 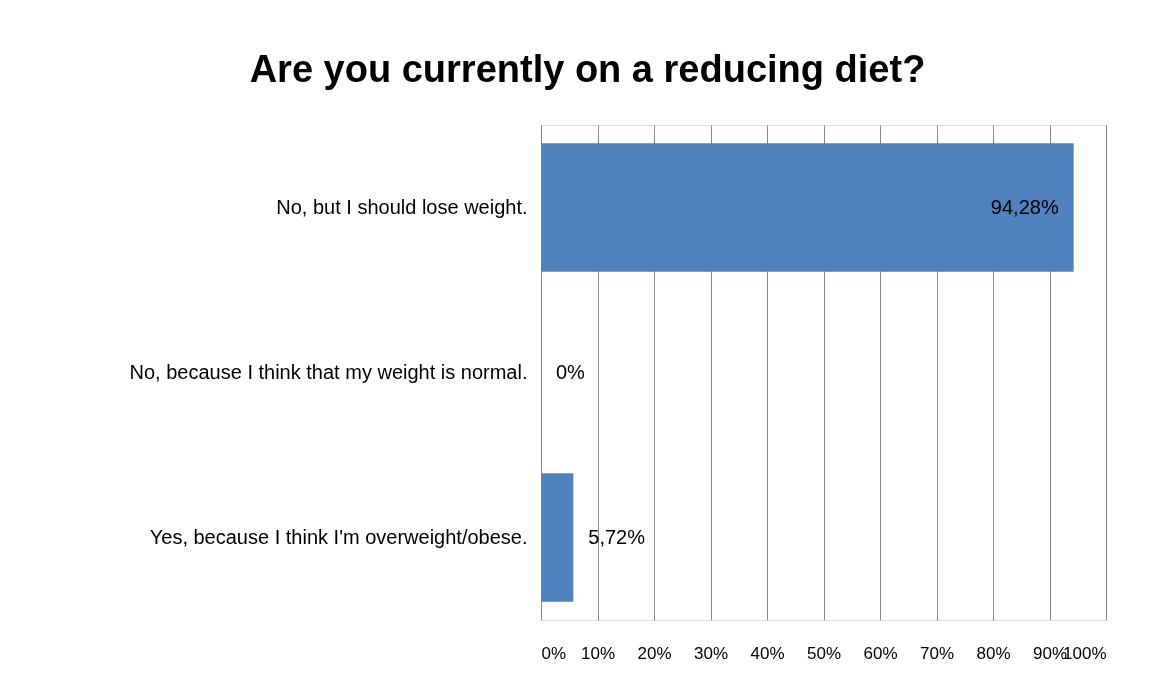 What do you see at coordinates (571, 371) in the screenshot?
I see `data-label: 0%` at bounding box center [571, 371].